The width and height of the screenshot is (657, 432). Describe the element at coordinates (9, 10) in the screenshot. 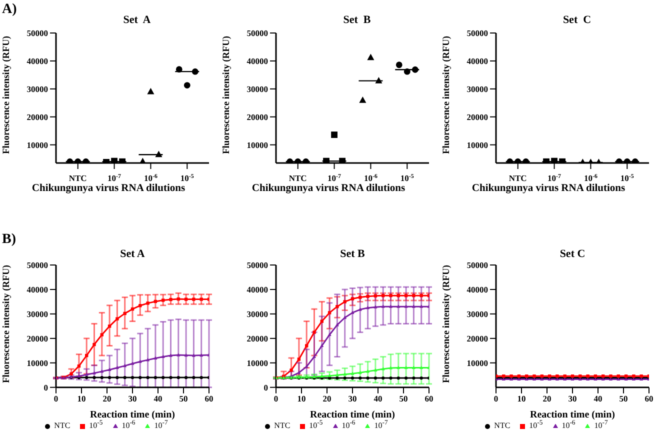

I see `text: A)` at that location.